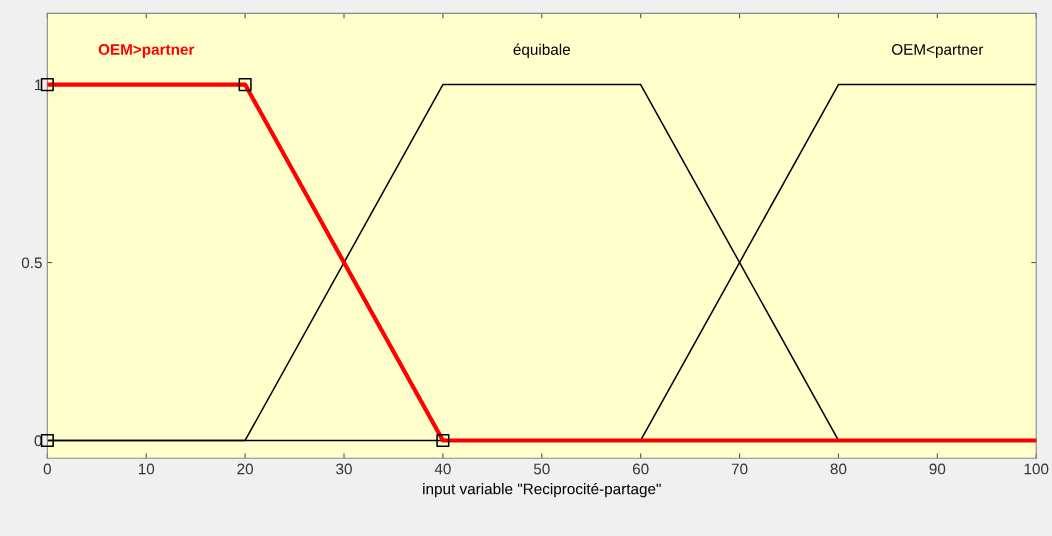 This screenshot has height=536, width=1052. Describe the element at coordinates (1036, 469) in the screenshot. I see `x-tick-label: 100` at that location.